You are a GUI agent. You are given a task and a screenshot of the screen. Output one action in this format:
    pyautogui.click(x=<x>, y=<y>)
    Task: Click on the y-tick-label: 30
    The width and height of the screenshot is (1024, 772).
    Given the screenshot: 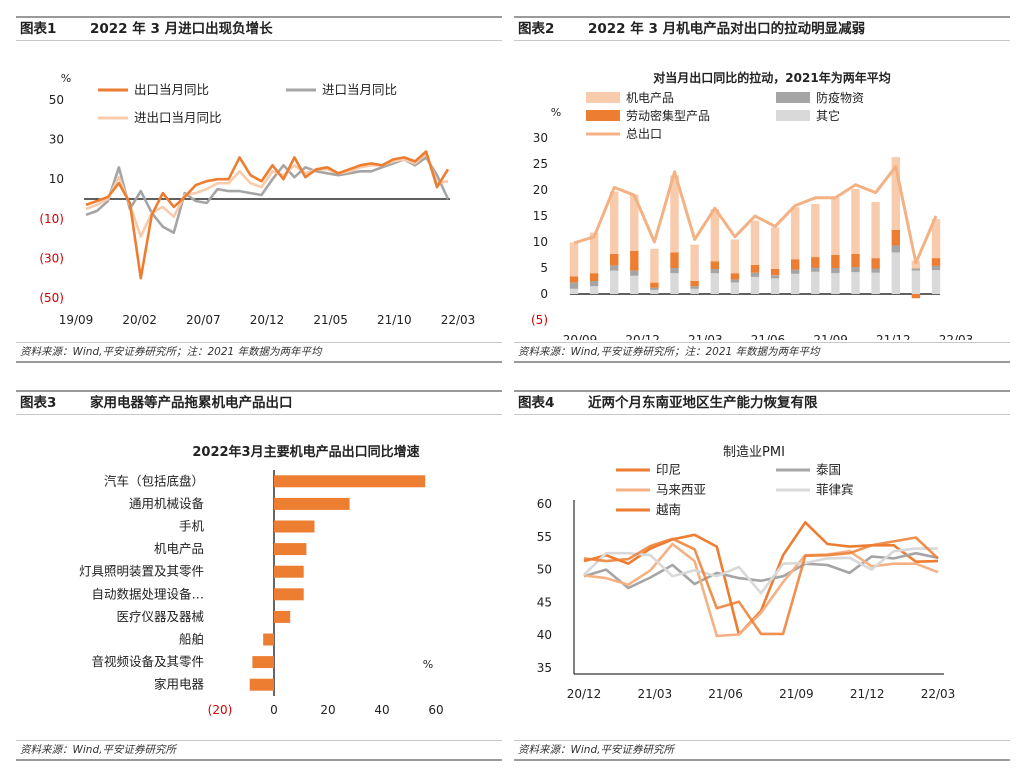 What is the action you would take?
    pyautogui.click(x=540, y=138)
    